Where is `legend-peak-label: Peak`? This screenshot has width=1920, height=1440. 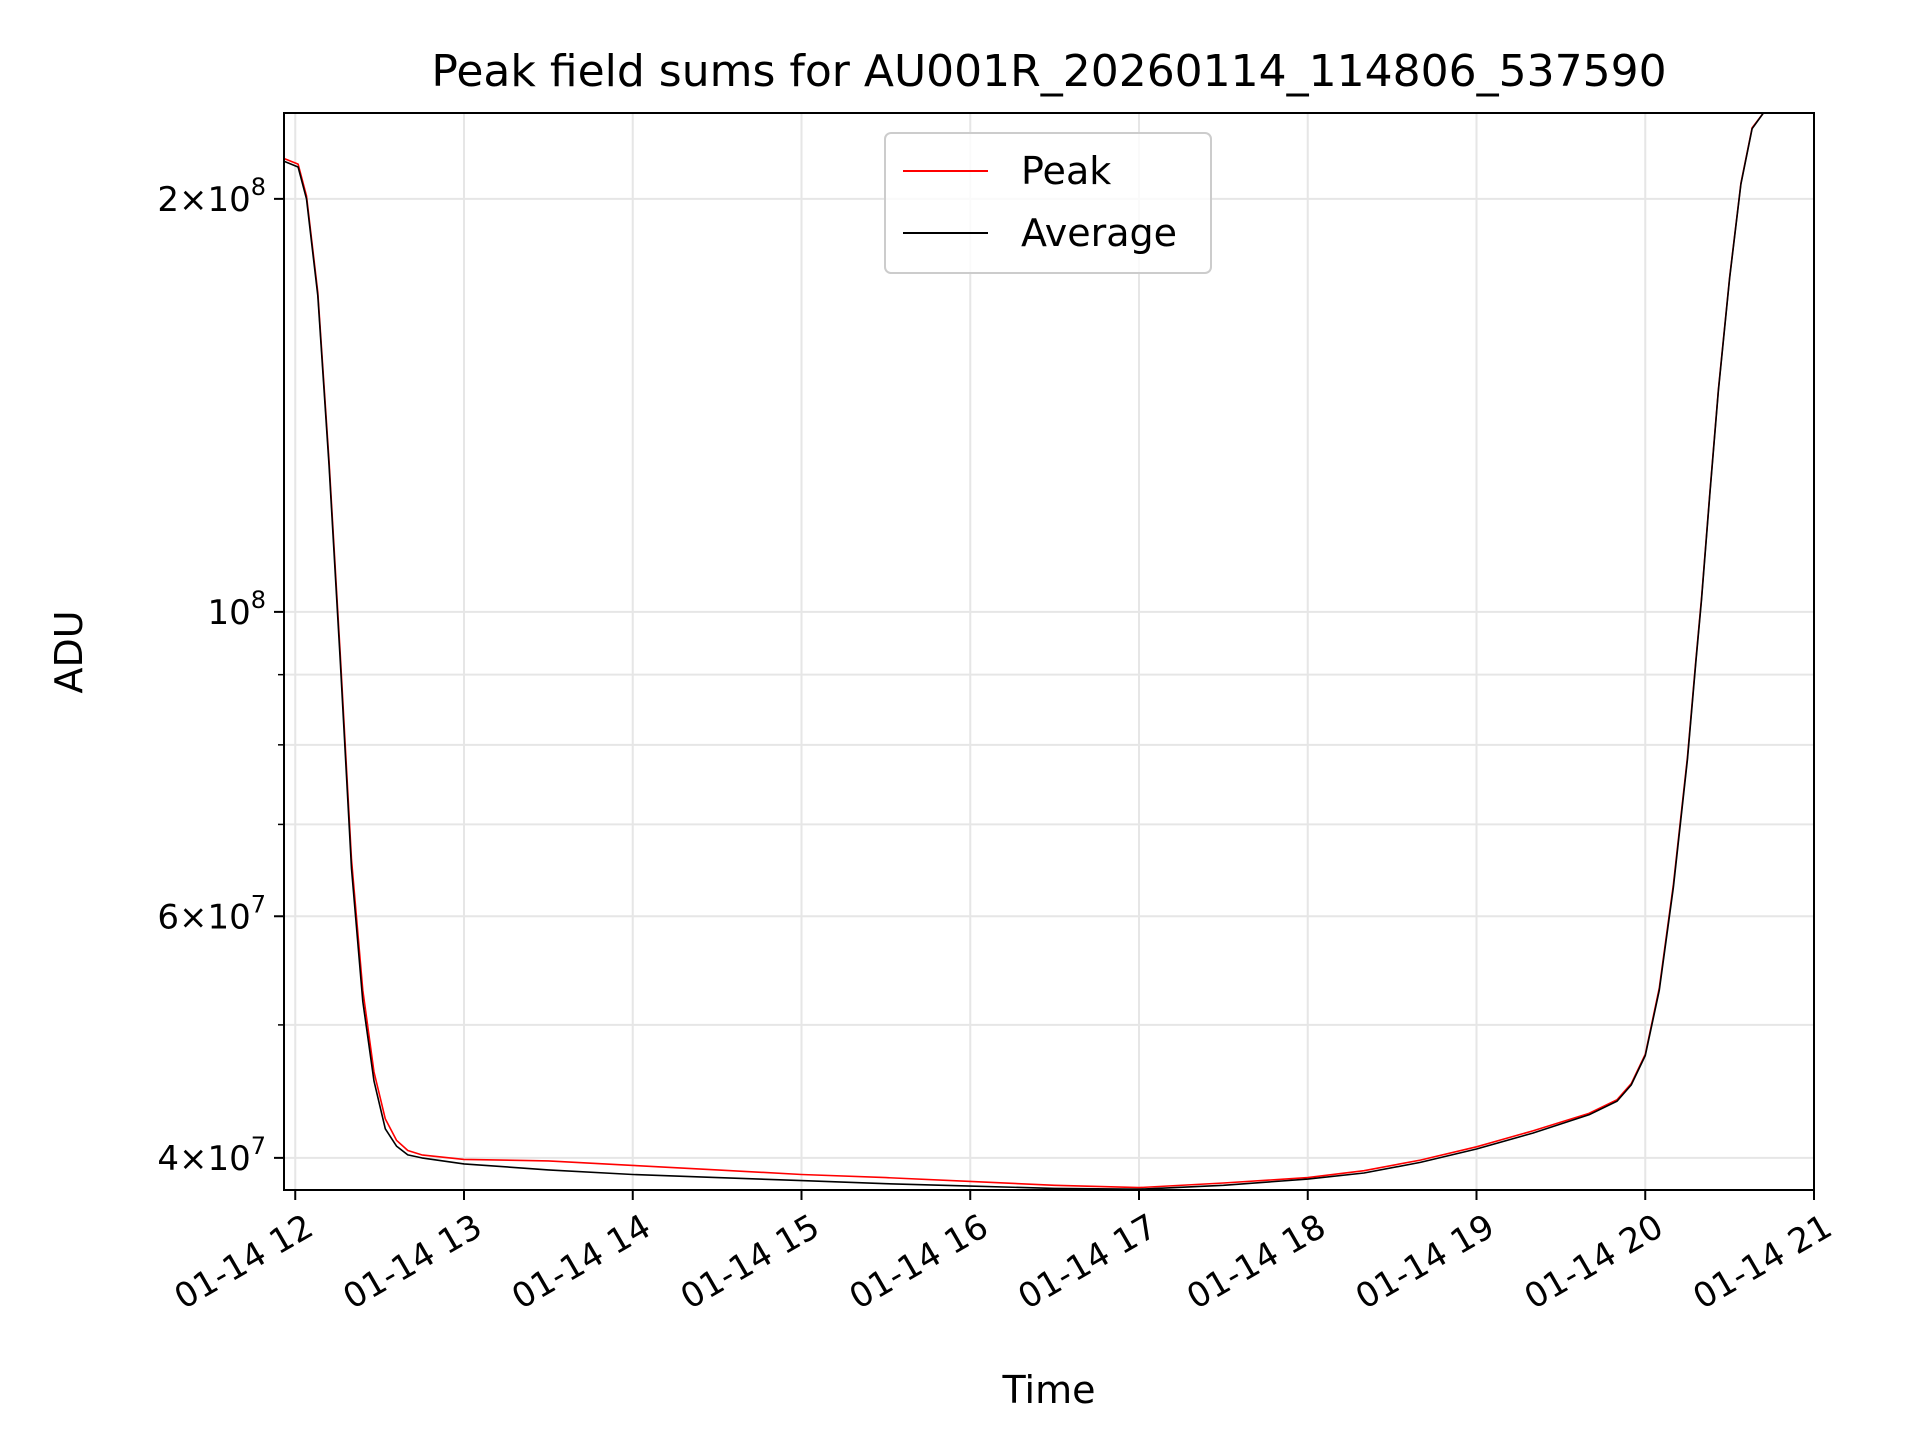
legend-peak-label: Peak is located at coordinates (1066, 171).